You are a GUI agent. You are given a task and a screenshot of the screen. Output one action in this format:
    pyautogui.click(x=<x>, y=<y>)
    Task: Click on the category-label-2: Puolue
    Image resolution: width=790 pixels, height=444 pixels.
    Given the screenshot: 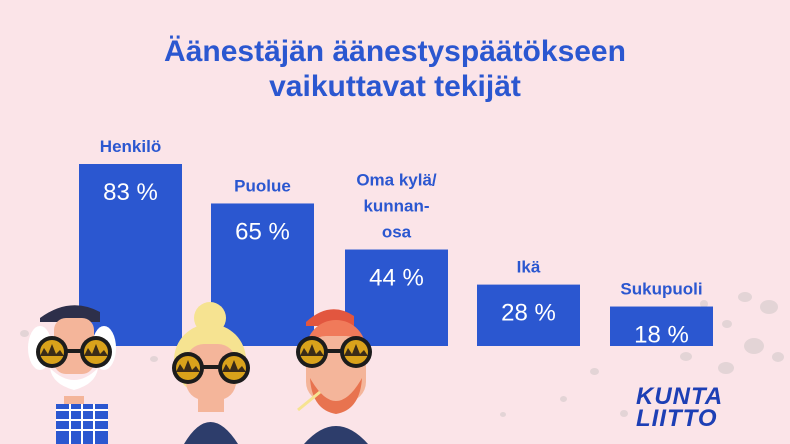 What is the action you would take?
    pyautogui.click(x=262, y=185)
    